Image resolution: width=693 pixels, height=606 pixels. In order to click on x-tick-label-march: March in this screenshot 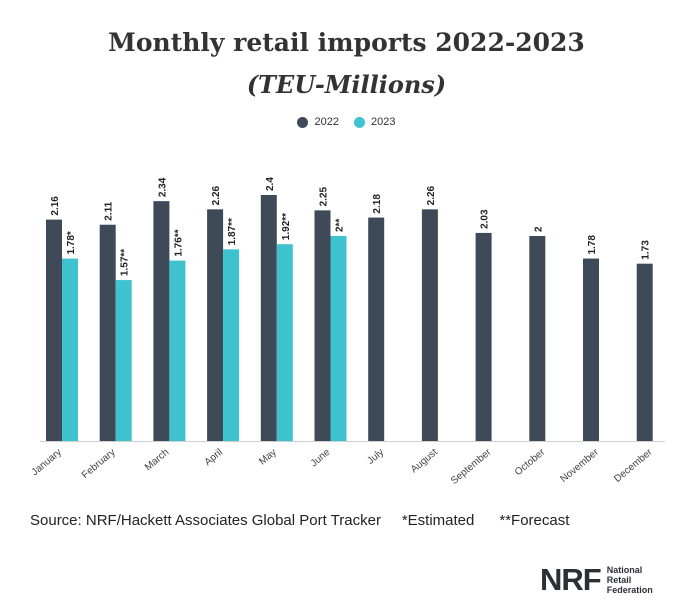, I will do `click(157, 460)`.